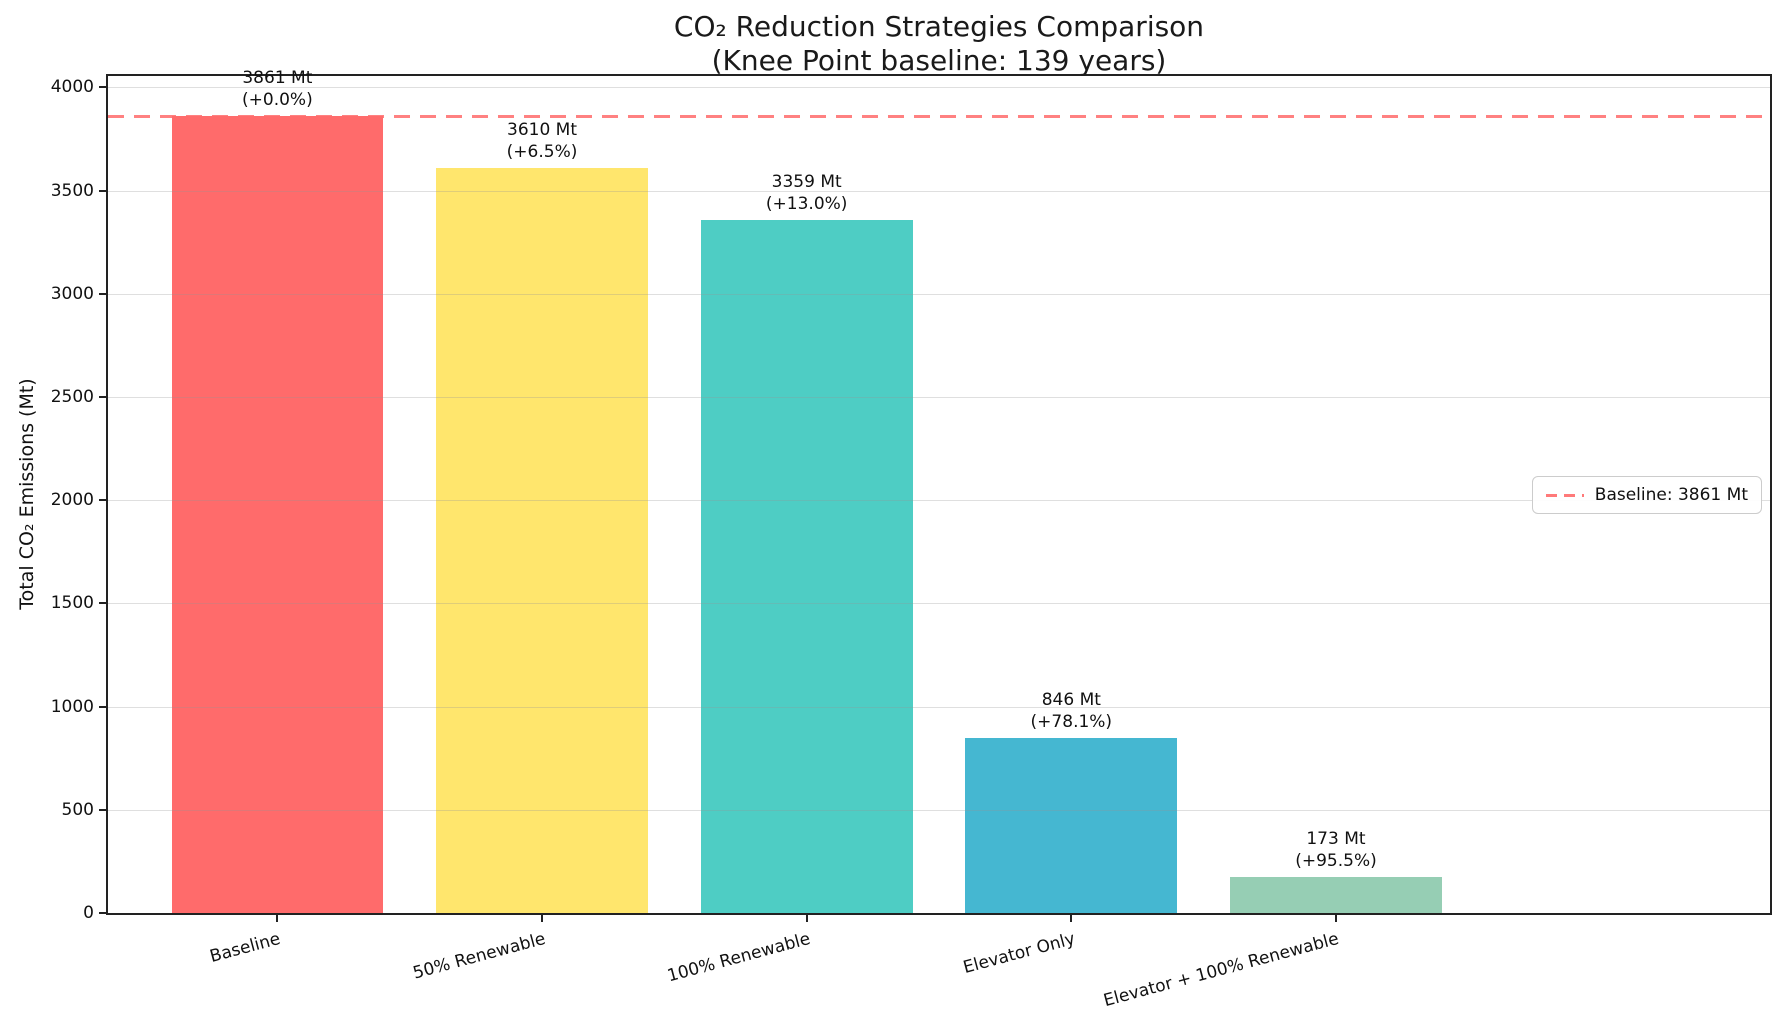 The width and height of the screenshot is (1785, 1031). I want to click on y-tick-label-1000: 1000, so click(72, 706).